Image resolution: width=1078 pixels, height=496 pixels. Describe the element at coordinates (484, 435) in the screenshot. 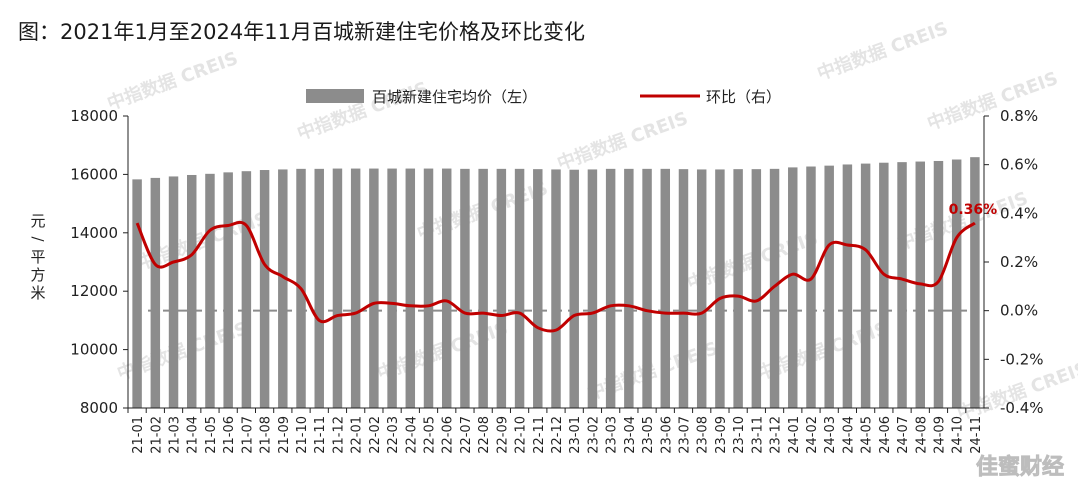

I see `x-tick-label-22-08: 22-08` at that location.